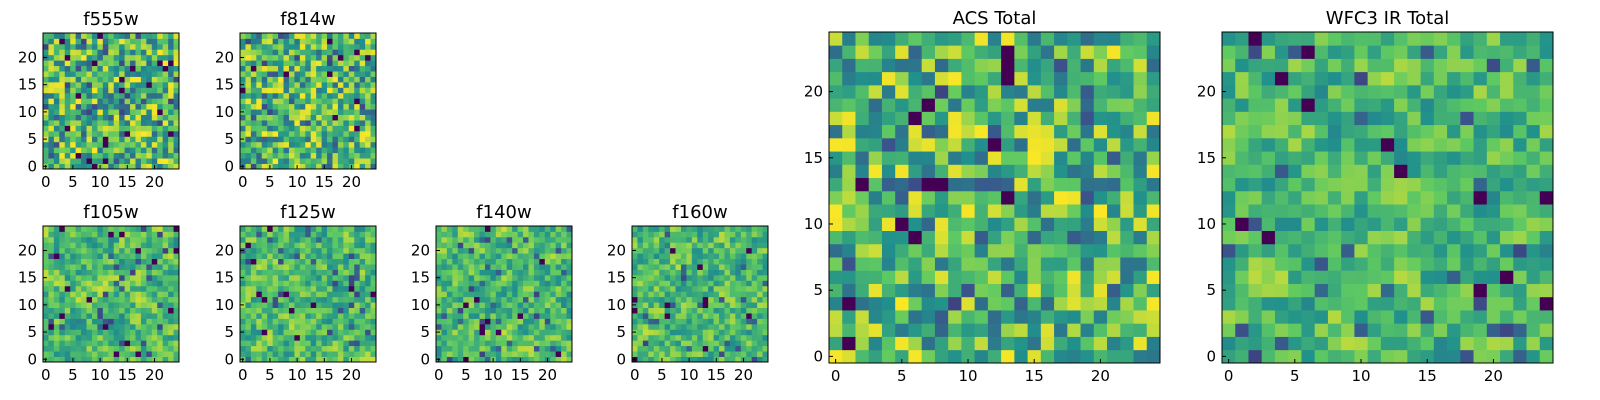 This screenshot has width=1600, height=400. Describe the element at coordinates (224, 250) in the screenshot. I see `y-tick-label: 20` at that location.